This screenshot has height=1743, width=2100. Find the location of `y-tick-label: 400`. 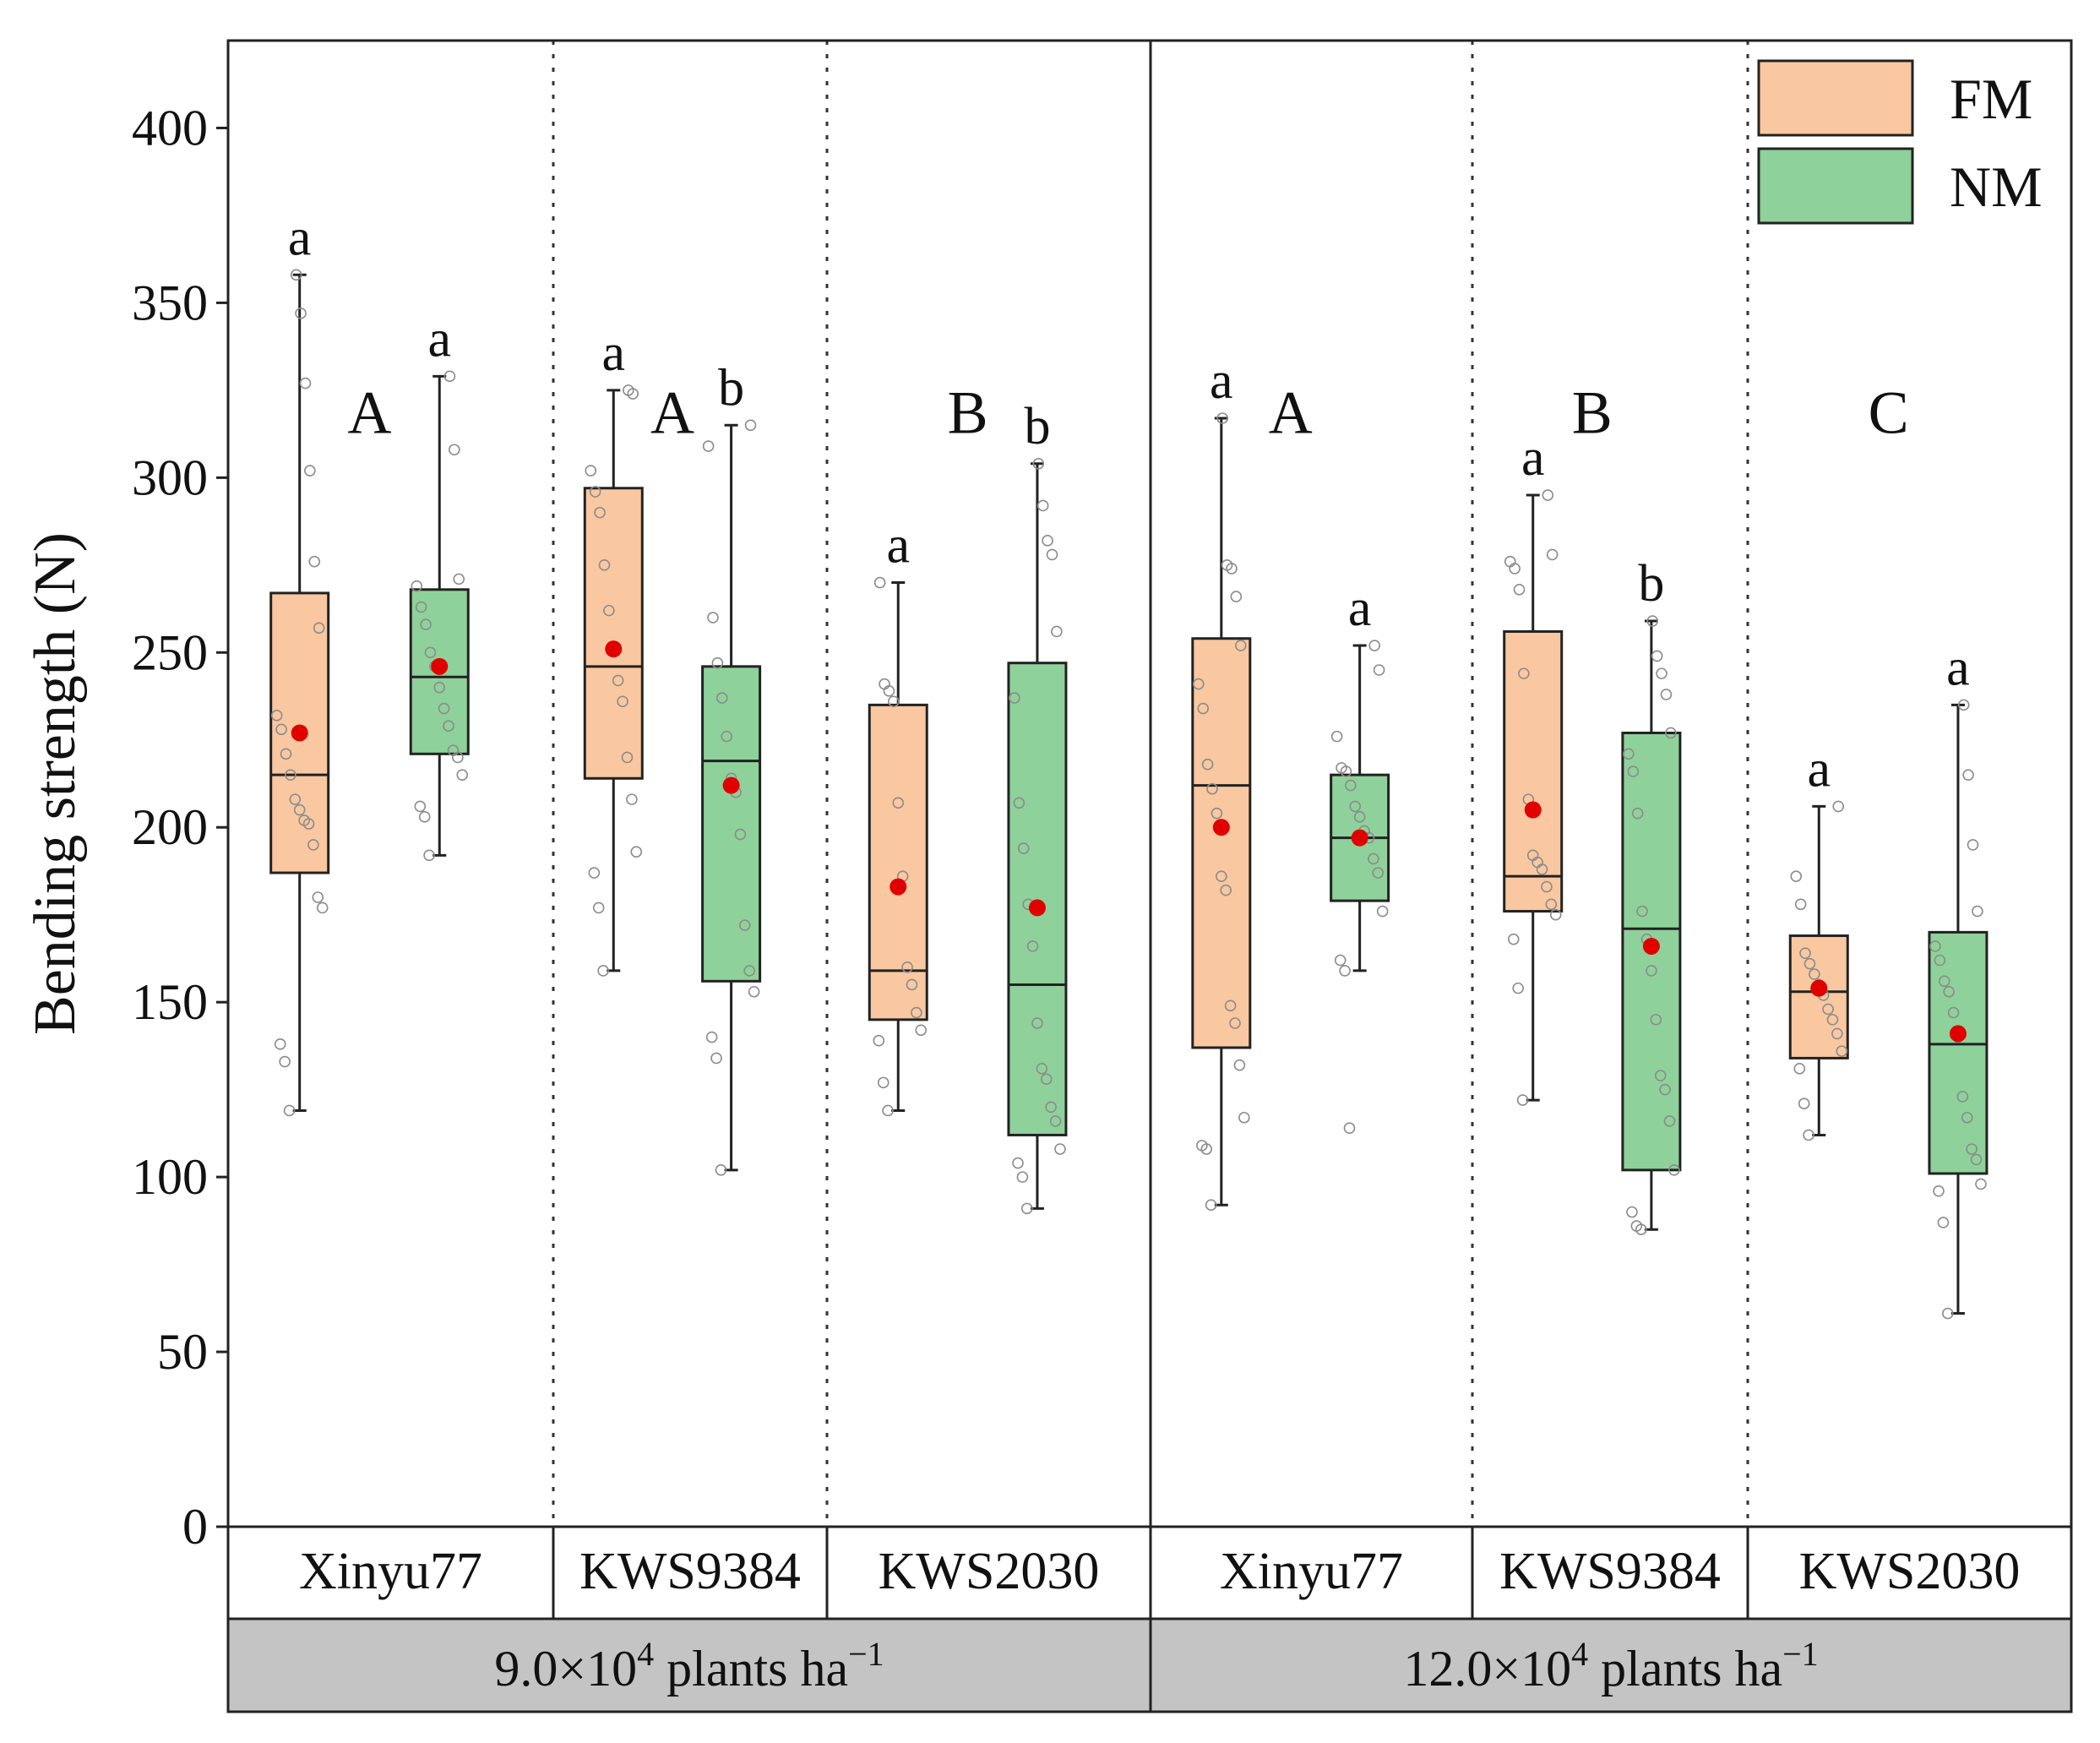

y-tick-label: 400 is located at coordinates (170, 127).